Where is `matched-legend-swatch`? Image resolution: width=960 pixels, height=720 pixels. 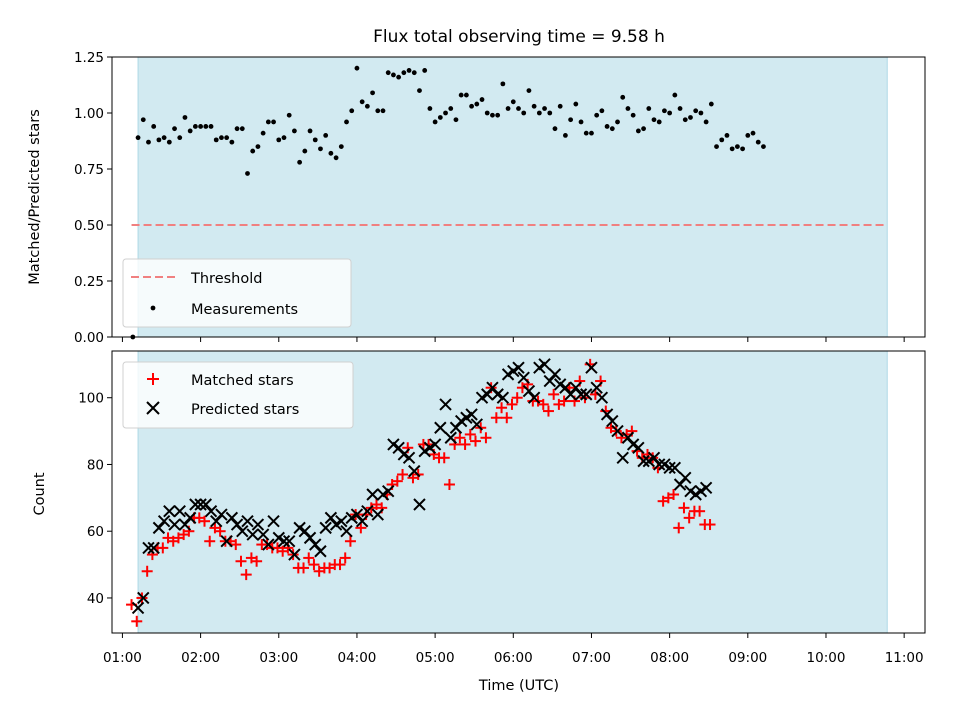
matched-legend-swatch is located at coordinates (153, 379).